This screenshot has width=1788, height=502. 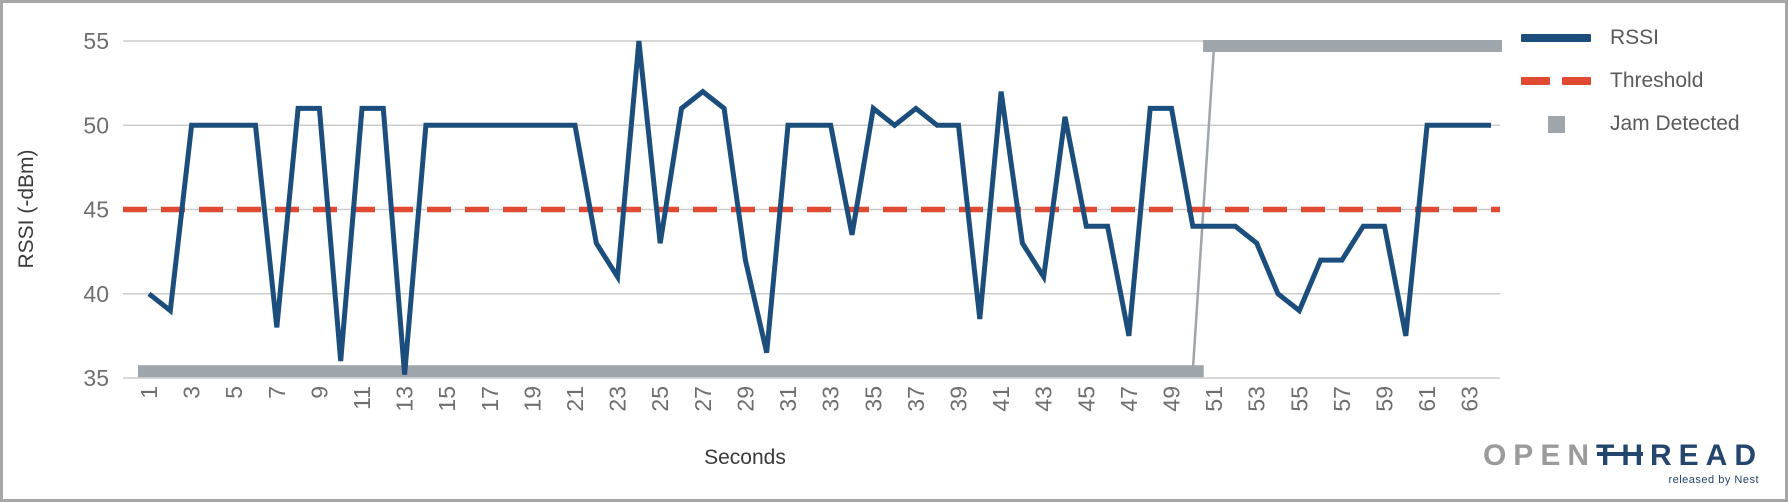 I want to click on x-tick-label: 49, so click(x=1171, y=399).